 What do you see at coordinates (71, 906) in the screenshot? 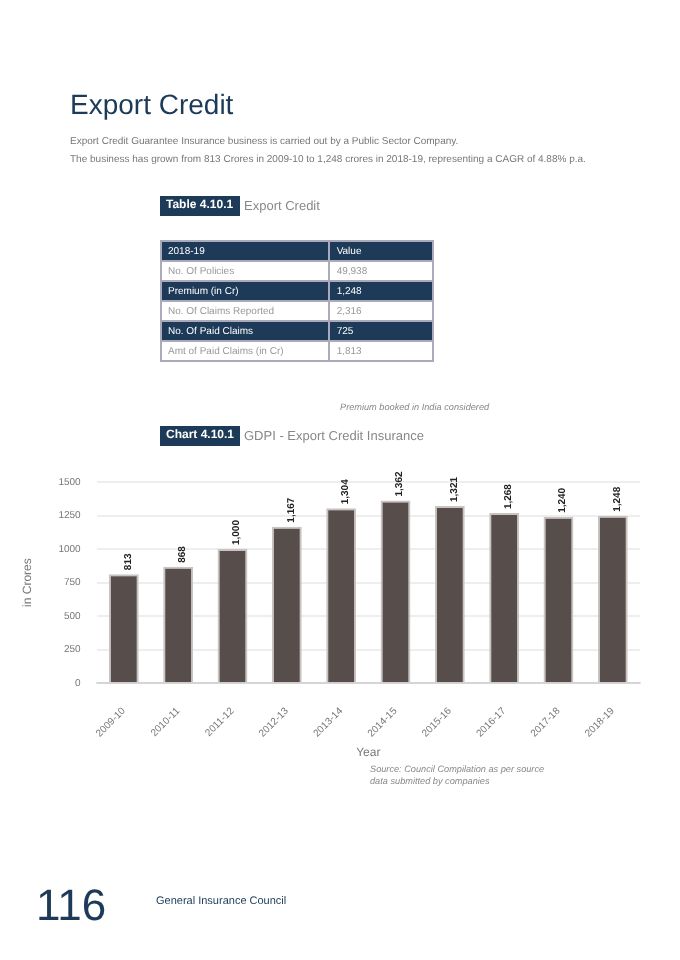
I see `text: 116` at bounding box center [71, 906].